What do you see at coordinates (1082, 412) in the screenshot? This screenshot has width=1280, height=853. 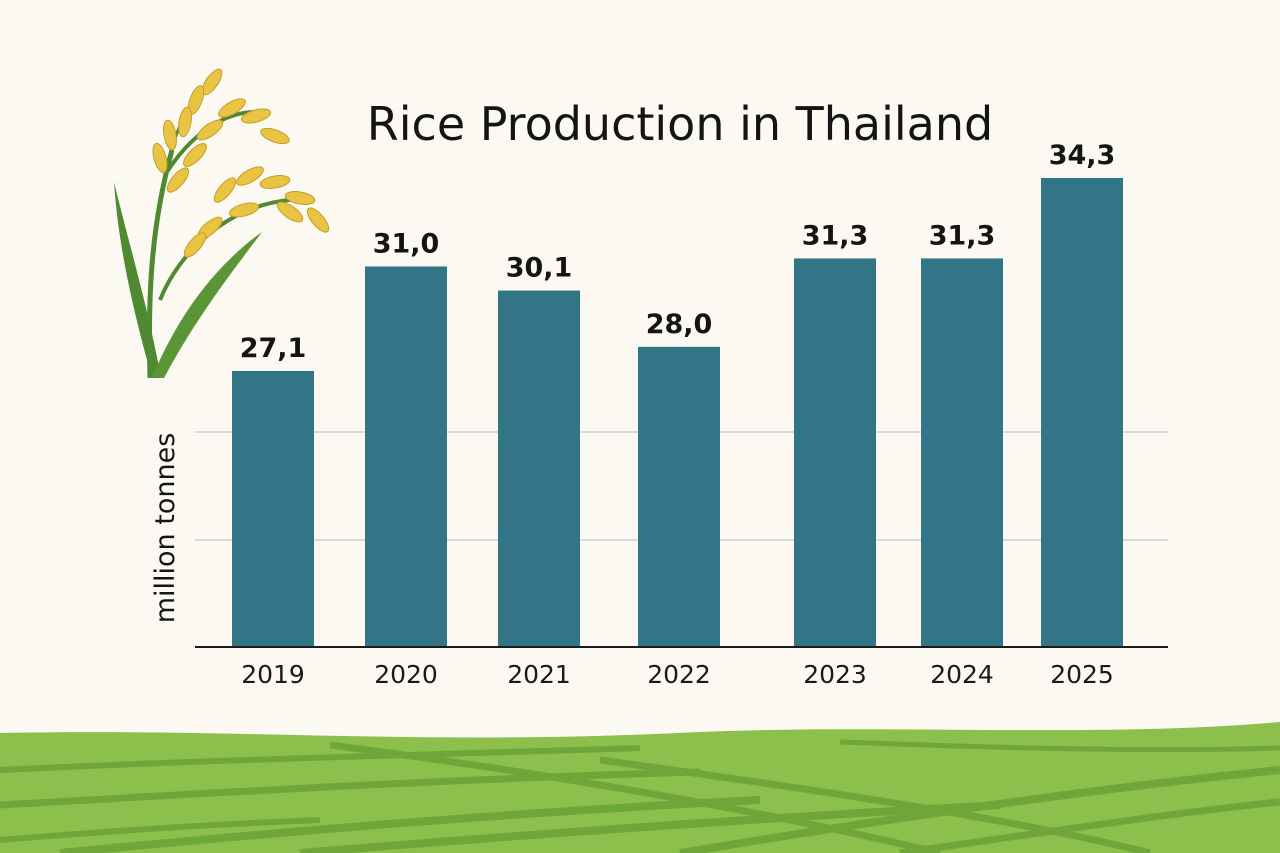 I see `bar-2025` at bounding box center [1082, 412].